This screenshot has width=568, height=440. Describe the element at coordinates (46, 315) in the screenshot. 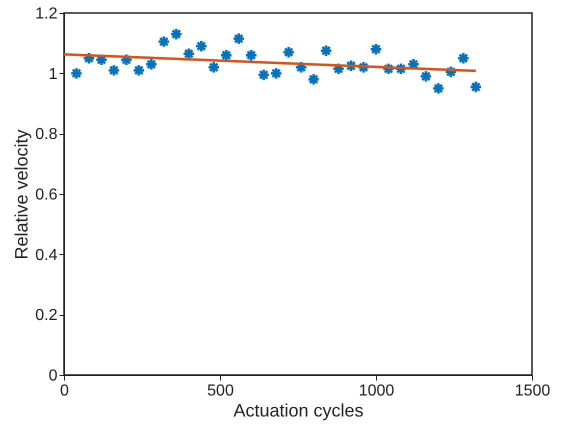

I see `y-tick-label: 0.2` at that location.